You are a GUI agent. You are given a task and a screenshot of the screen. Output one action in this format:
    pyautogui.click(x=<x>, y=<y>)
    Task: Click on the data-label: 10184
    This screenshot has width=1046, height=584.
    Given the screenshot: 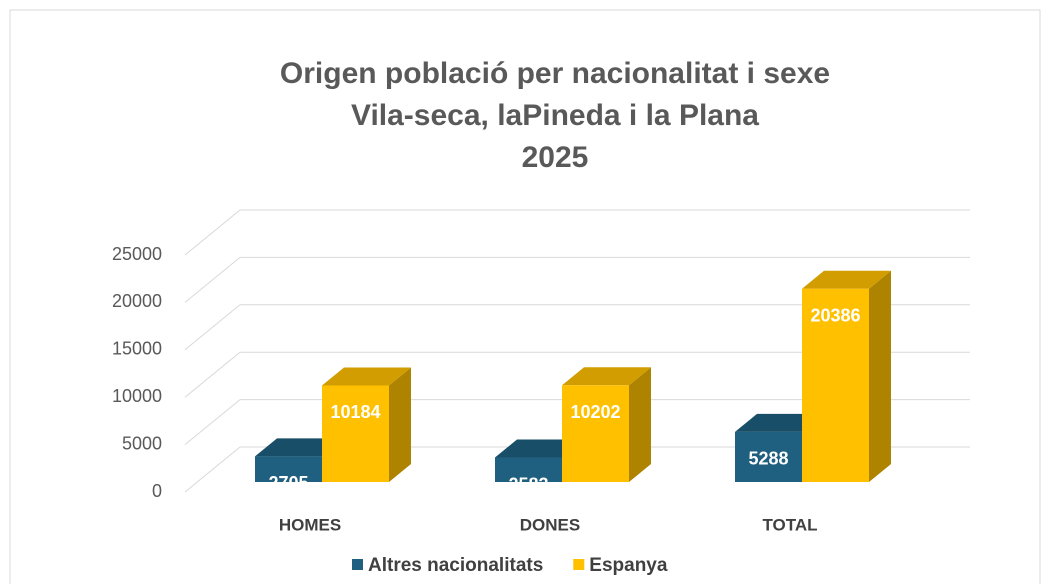 What is the action you would take?
    pyautogui.click(x=355, y=412)
    